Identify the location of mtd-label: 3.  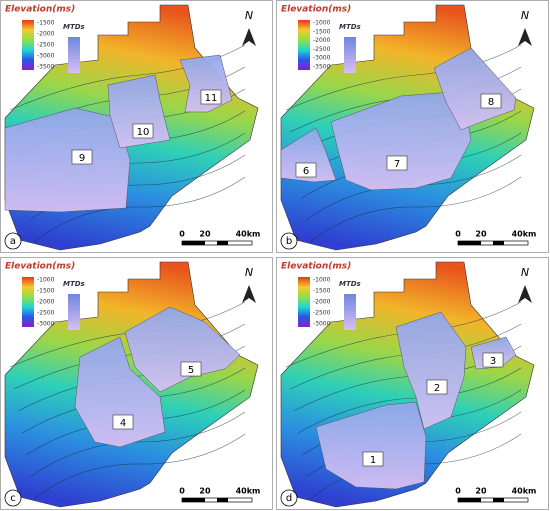
(493, 361).